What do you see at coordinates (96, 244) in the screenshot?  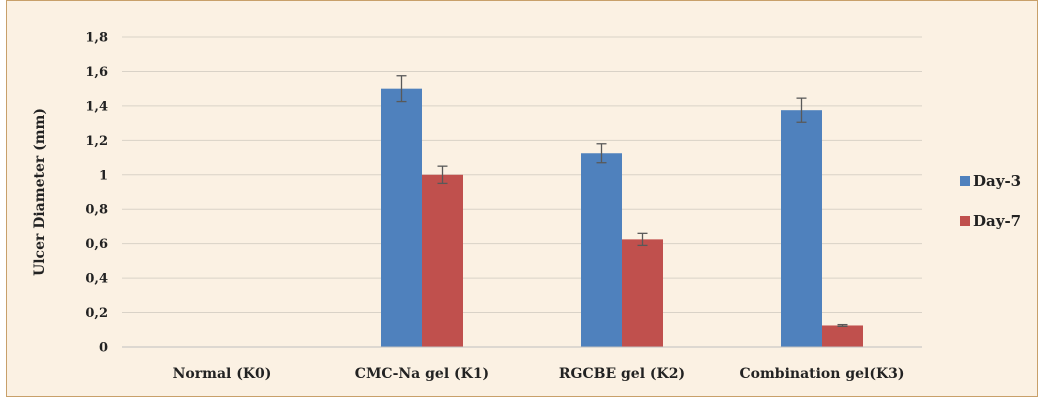 I see `y-tick-label: 0,6` at bounding box center [96, 244].